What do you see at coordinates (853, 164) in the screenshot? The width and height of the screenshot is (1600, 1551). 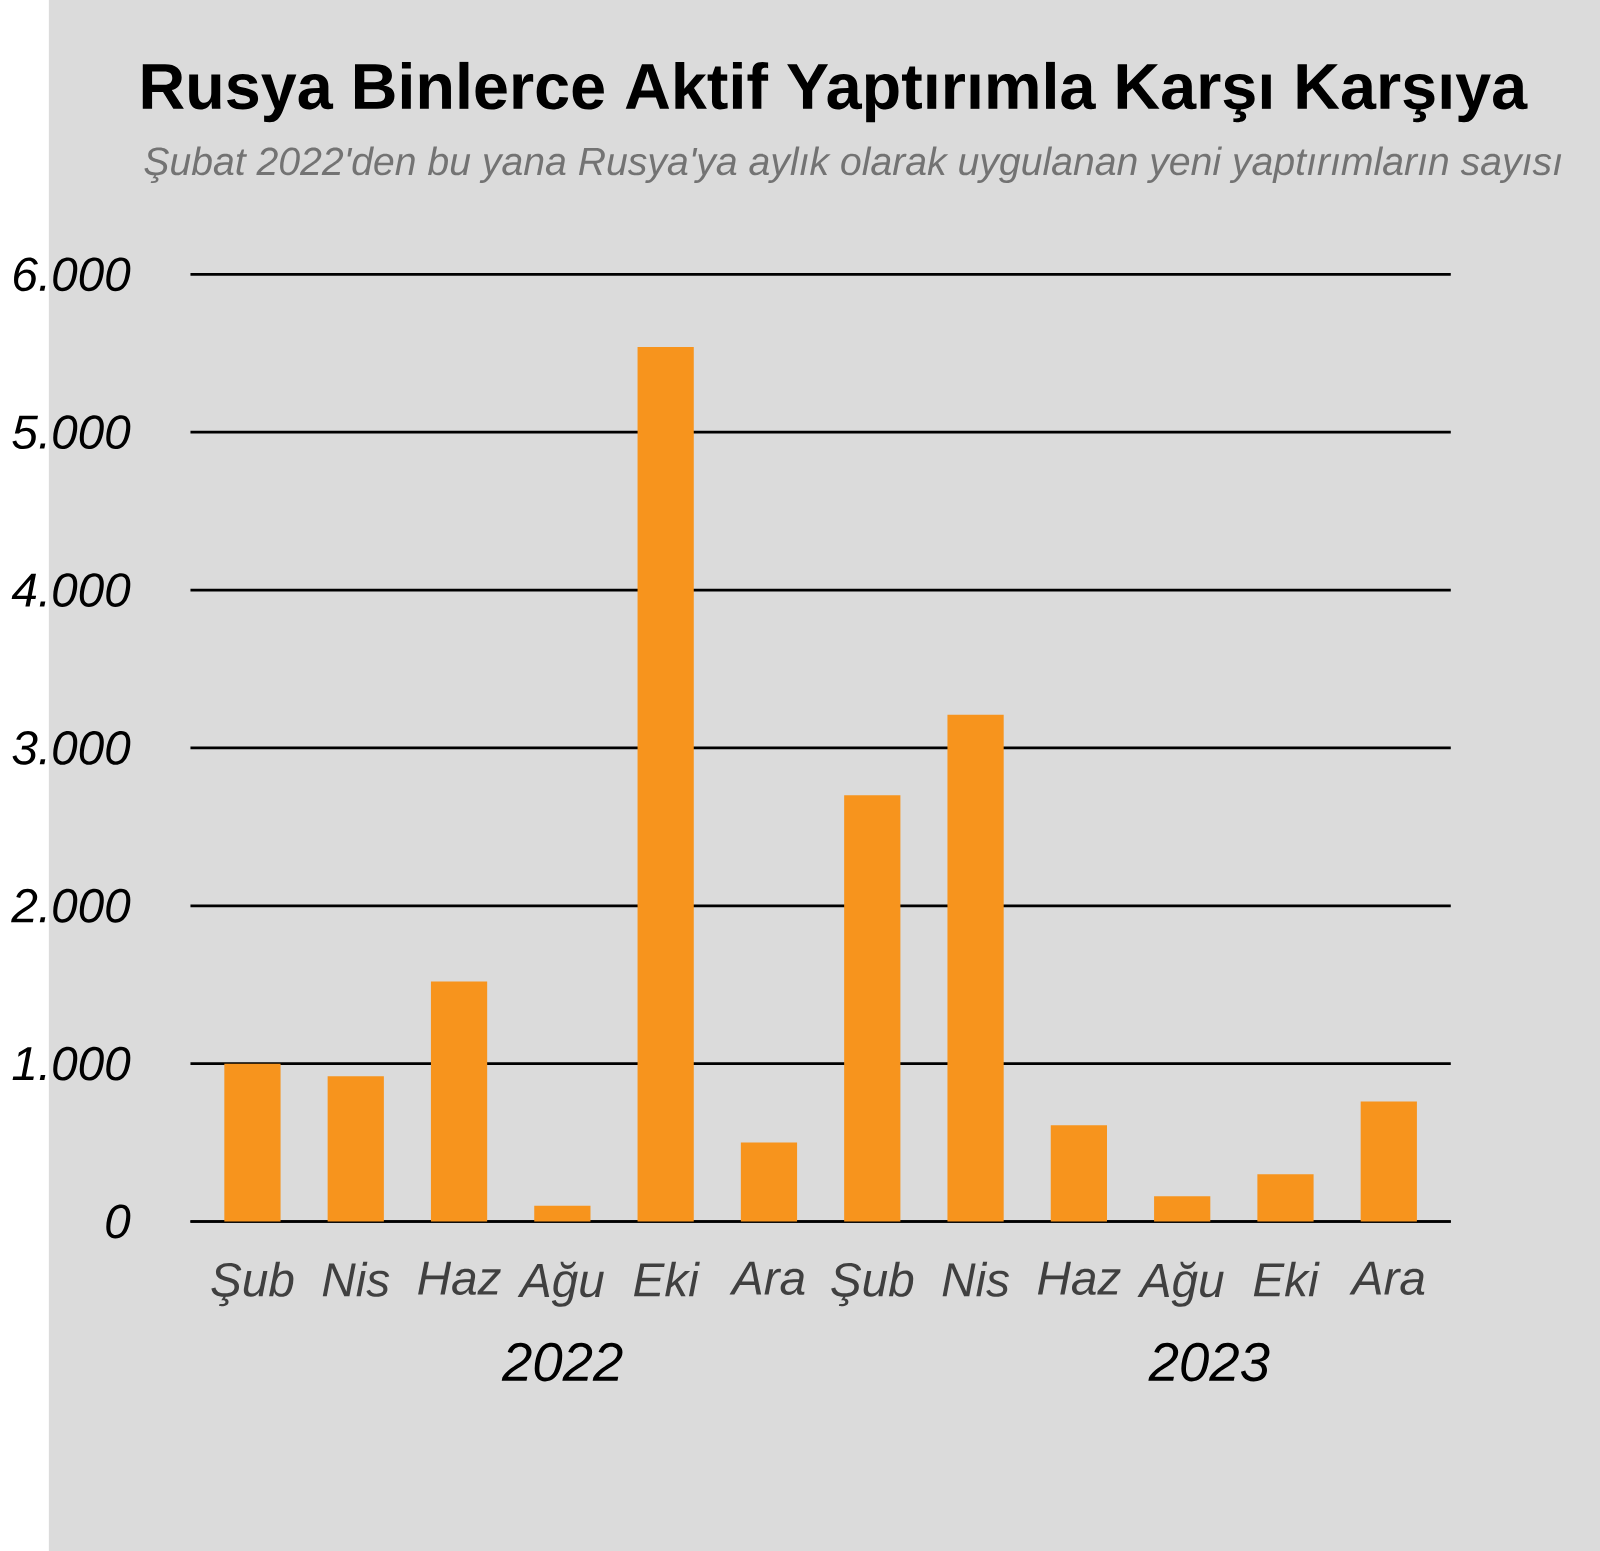 I see `chart-subtitle: Şubat 2022'den bu yana Rusya'ya aylık olarak uygulanan yeni yaptırımların sayısı` at bounding box center [853, 164].